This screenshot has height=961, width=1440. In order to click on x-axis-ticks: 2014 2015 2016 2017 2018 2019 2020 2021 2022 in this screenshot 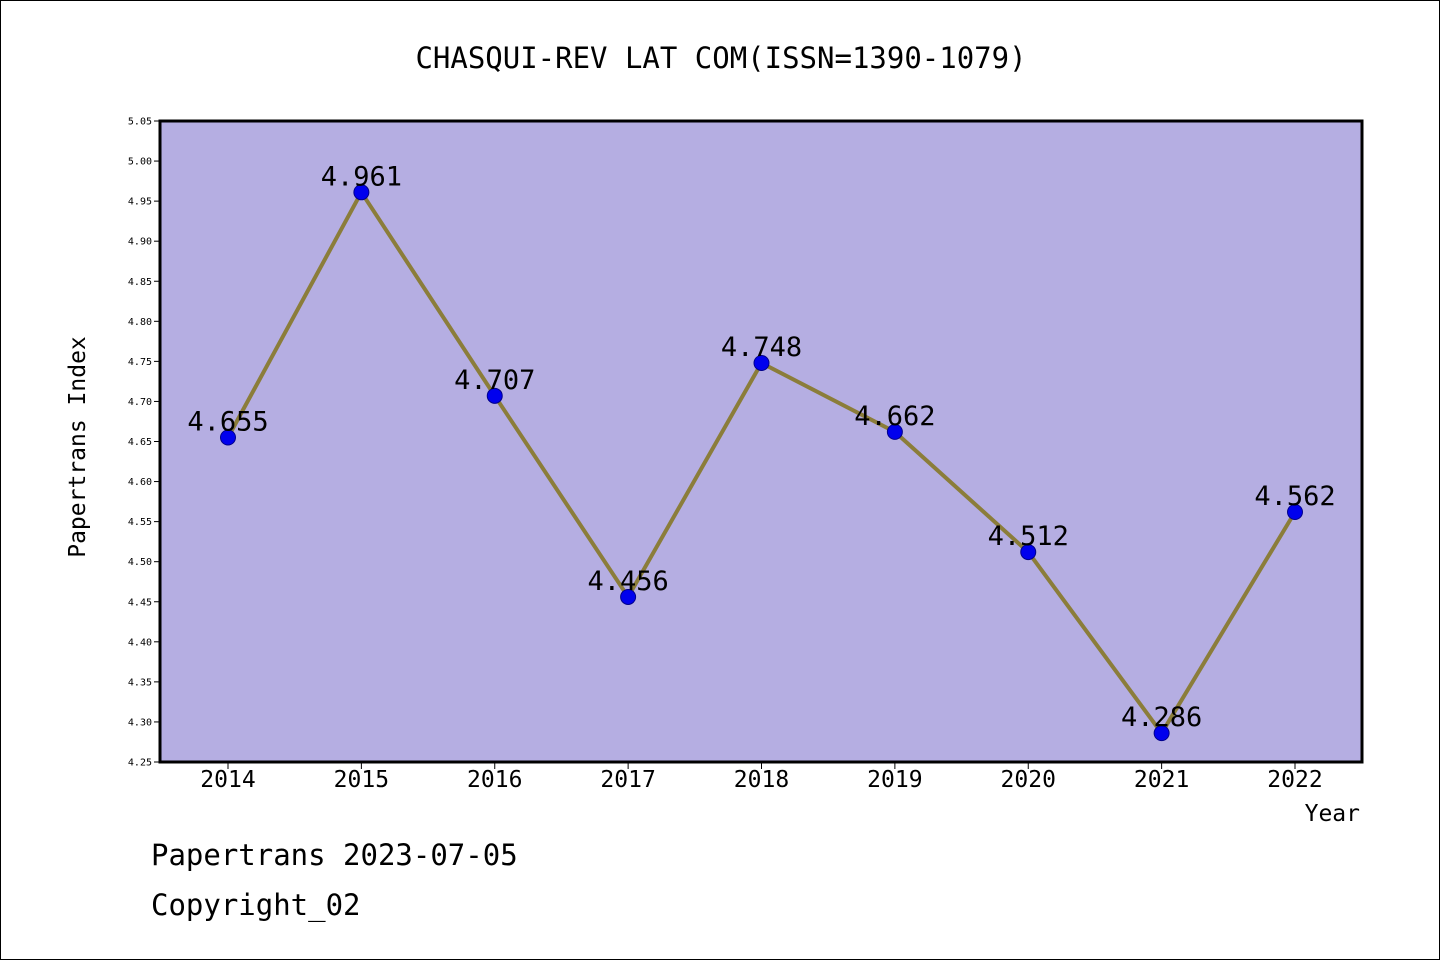, I will do `click(761, 777)`.